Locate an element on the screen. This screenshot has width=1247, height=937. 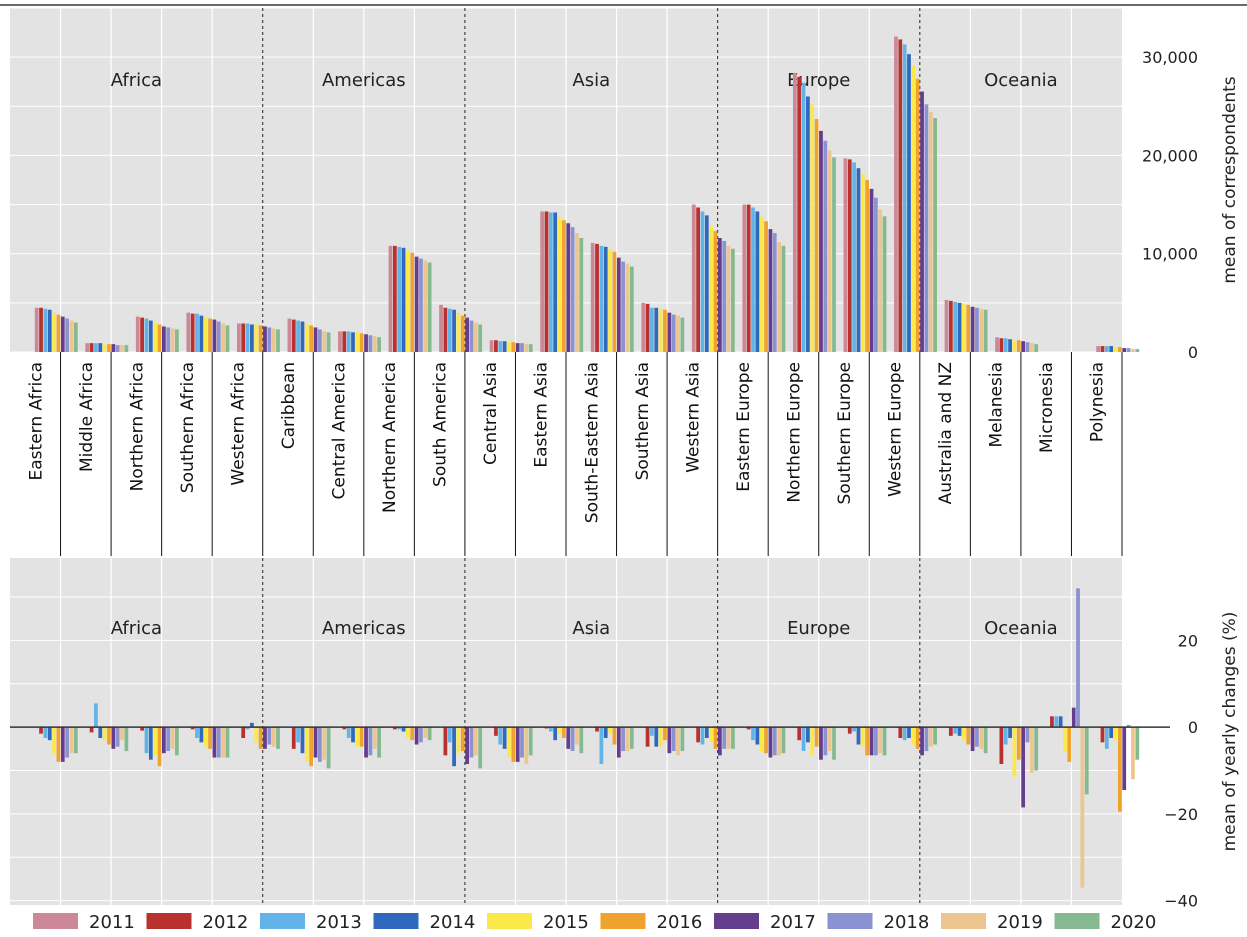
bottom-y-tick-label: −20 is located at coordinates (1181, 814).